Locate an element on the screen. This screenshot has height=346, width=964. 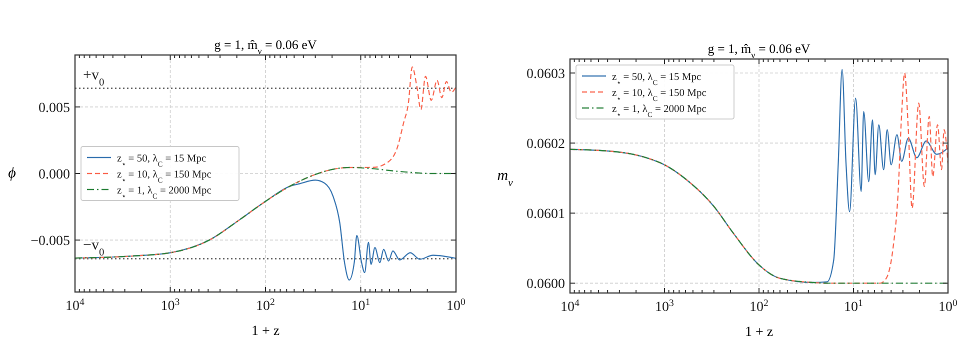
y-axis-title: ϕ is located at coordinates (12, 174).